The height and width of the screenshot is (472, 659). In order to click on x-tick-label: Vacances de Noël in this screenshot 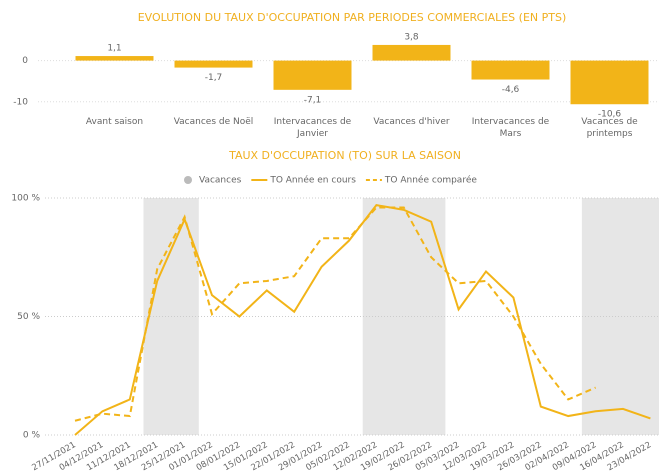, I will do `click(213, 122)`.